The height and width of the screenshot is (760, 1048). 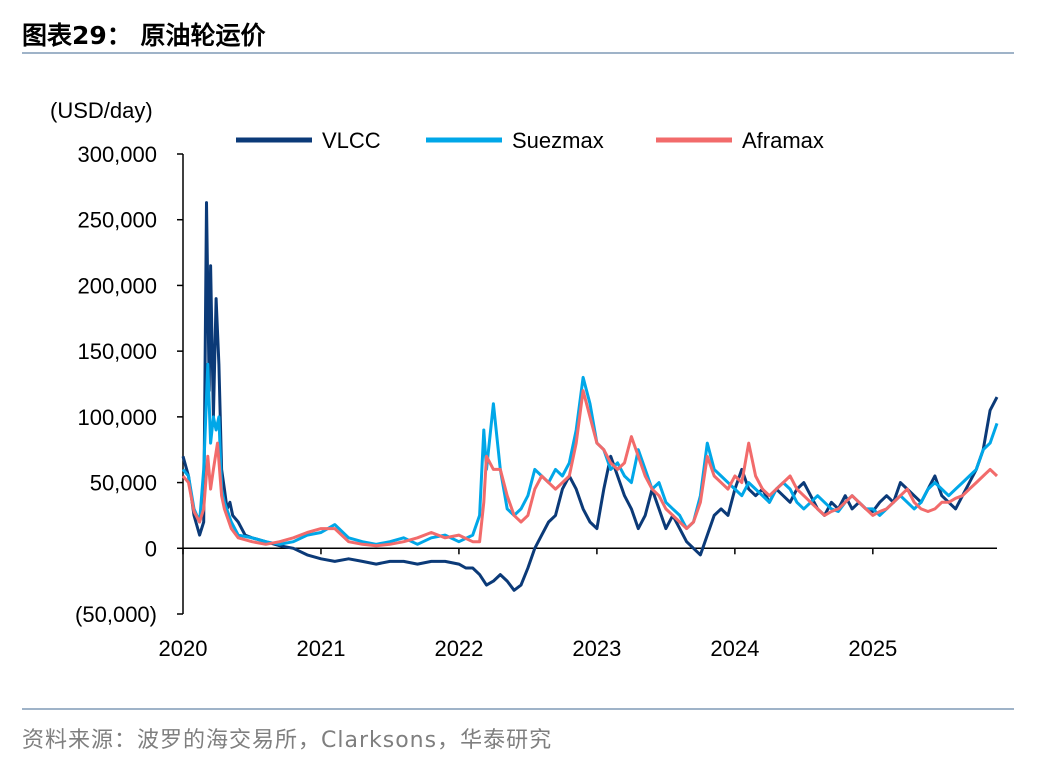 I want to click on legend: VLCC Suezmax Aframax, so click(x=530, y=140).